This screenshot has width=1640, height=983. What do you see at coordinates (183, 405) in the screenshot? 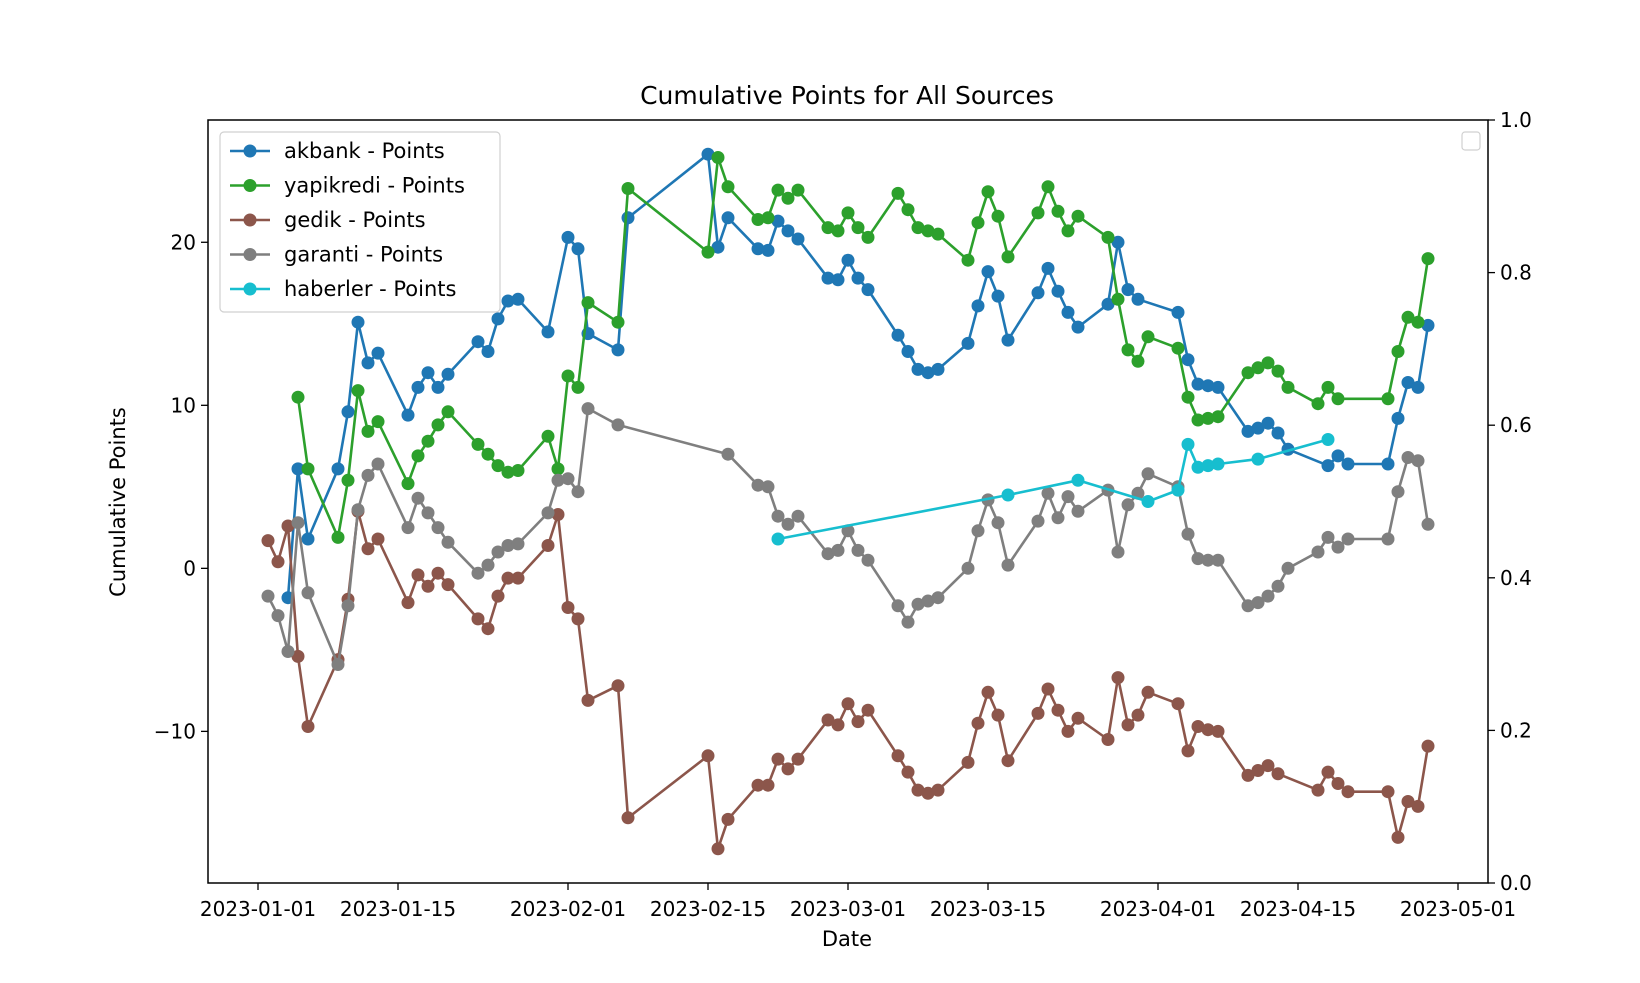
I see `y-tick-label: 10` at bounding box center [183, 405].